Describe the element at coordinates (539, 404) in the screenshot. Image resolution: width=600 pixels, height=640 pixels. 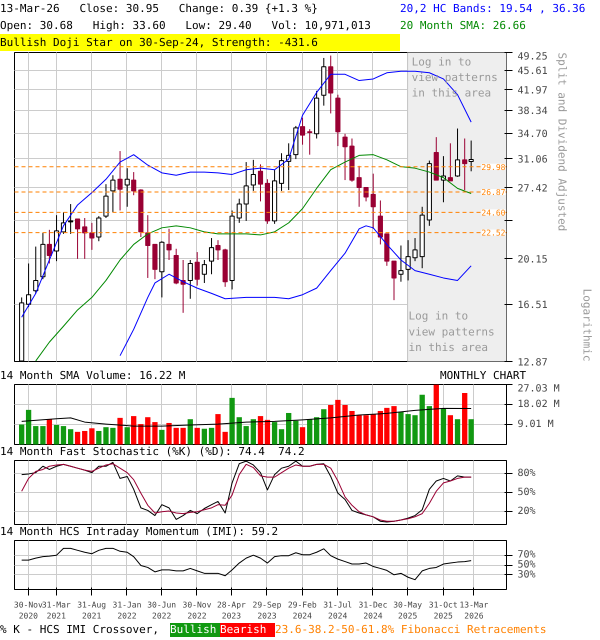
I see `y-tick-label: 18.02 M` at that location.